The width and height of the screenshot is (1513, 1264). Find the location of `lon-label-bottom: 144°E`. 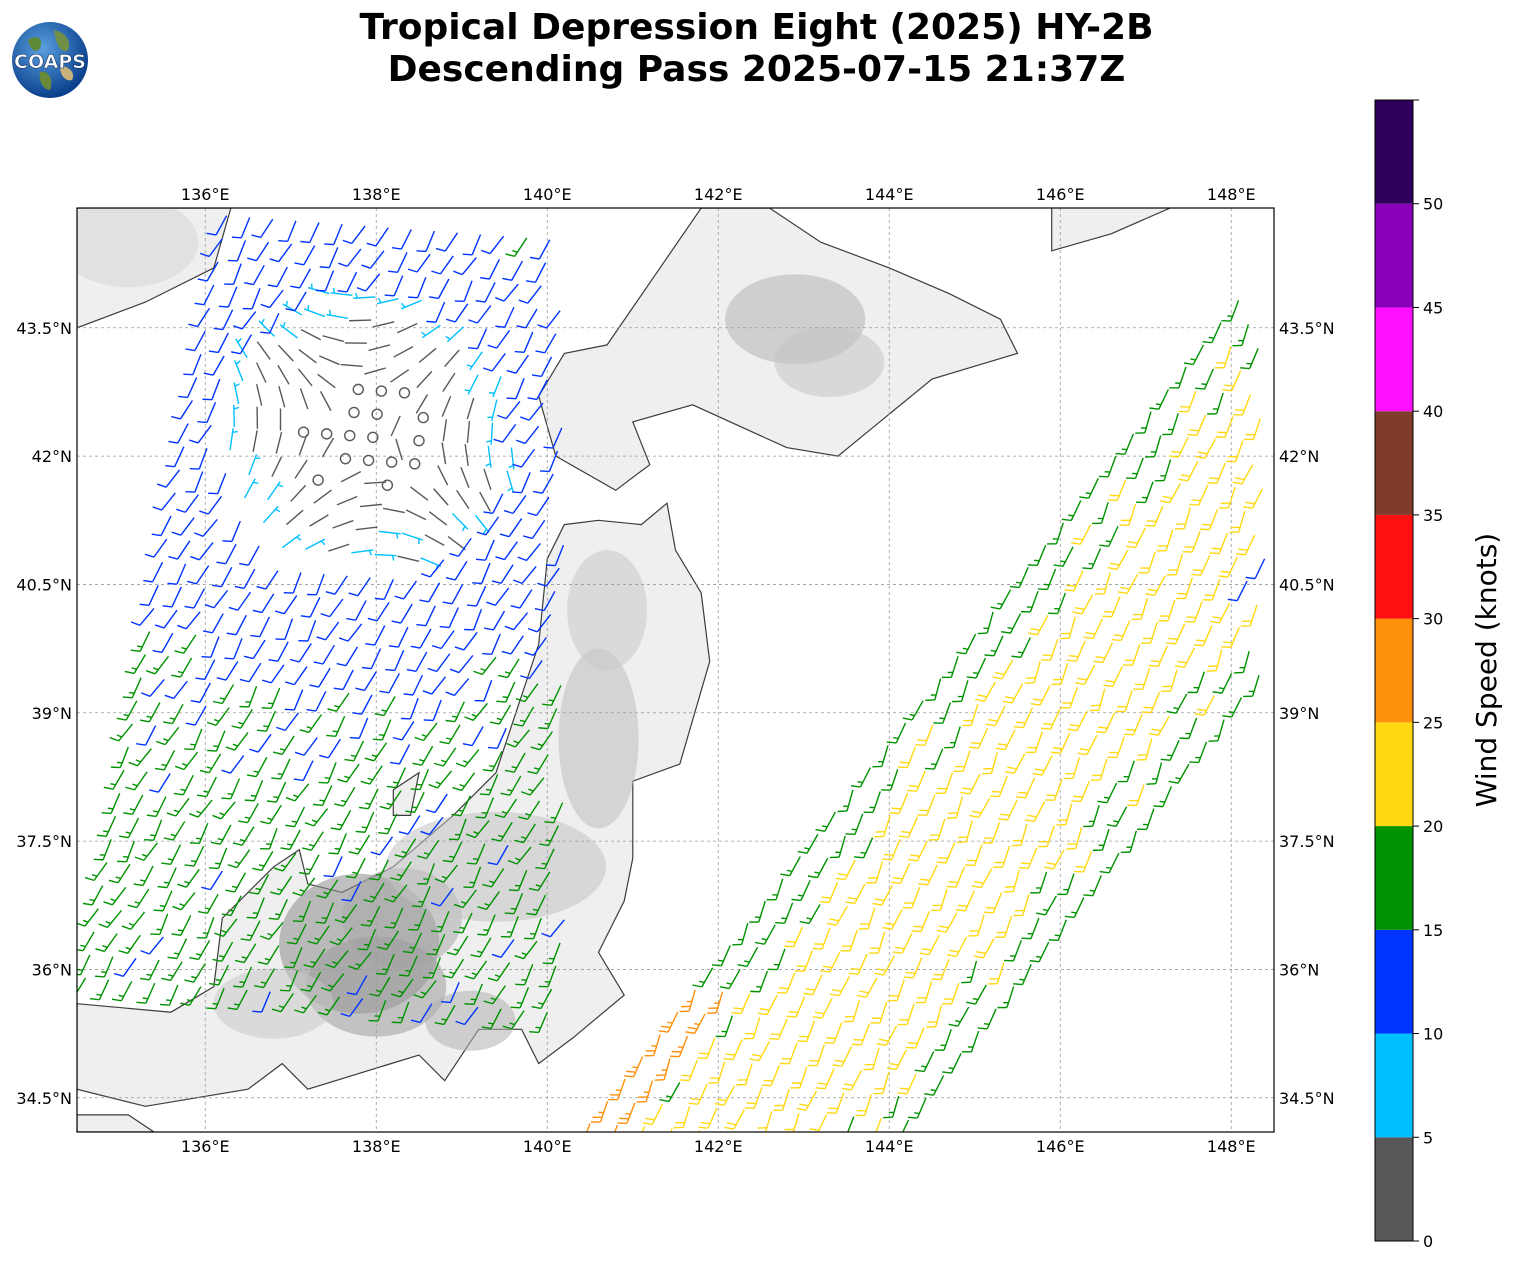

lon-label-bottom: 144°E is located at coordinates (889, 1146).